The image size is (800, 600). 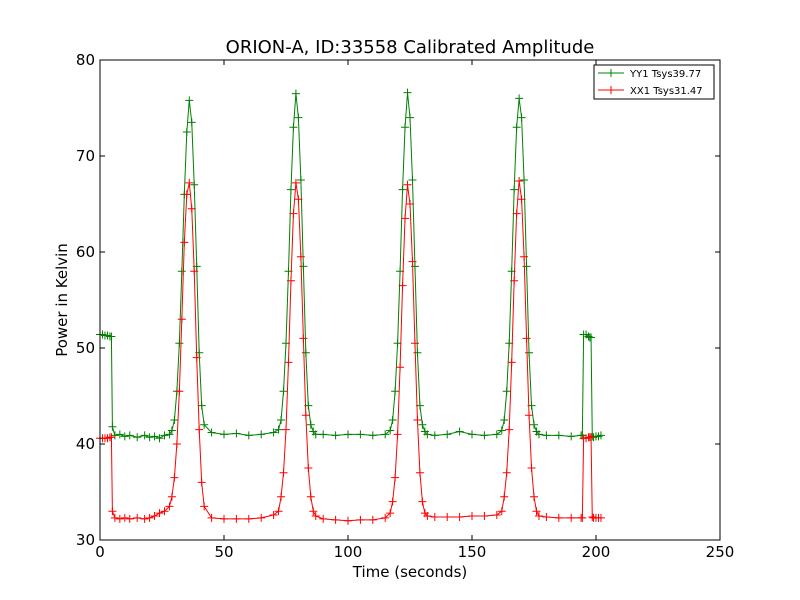 I want to click on x-tick-label: 100, so click(x=348, y=552).